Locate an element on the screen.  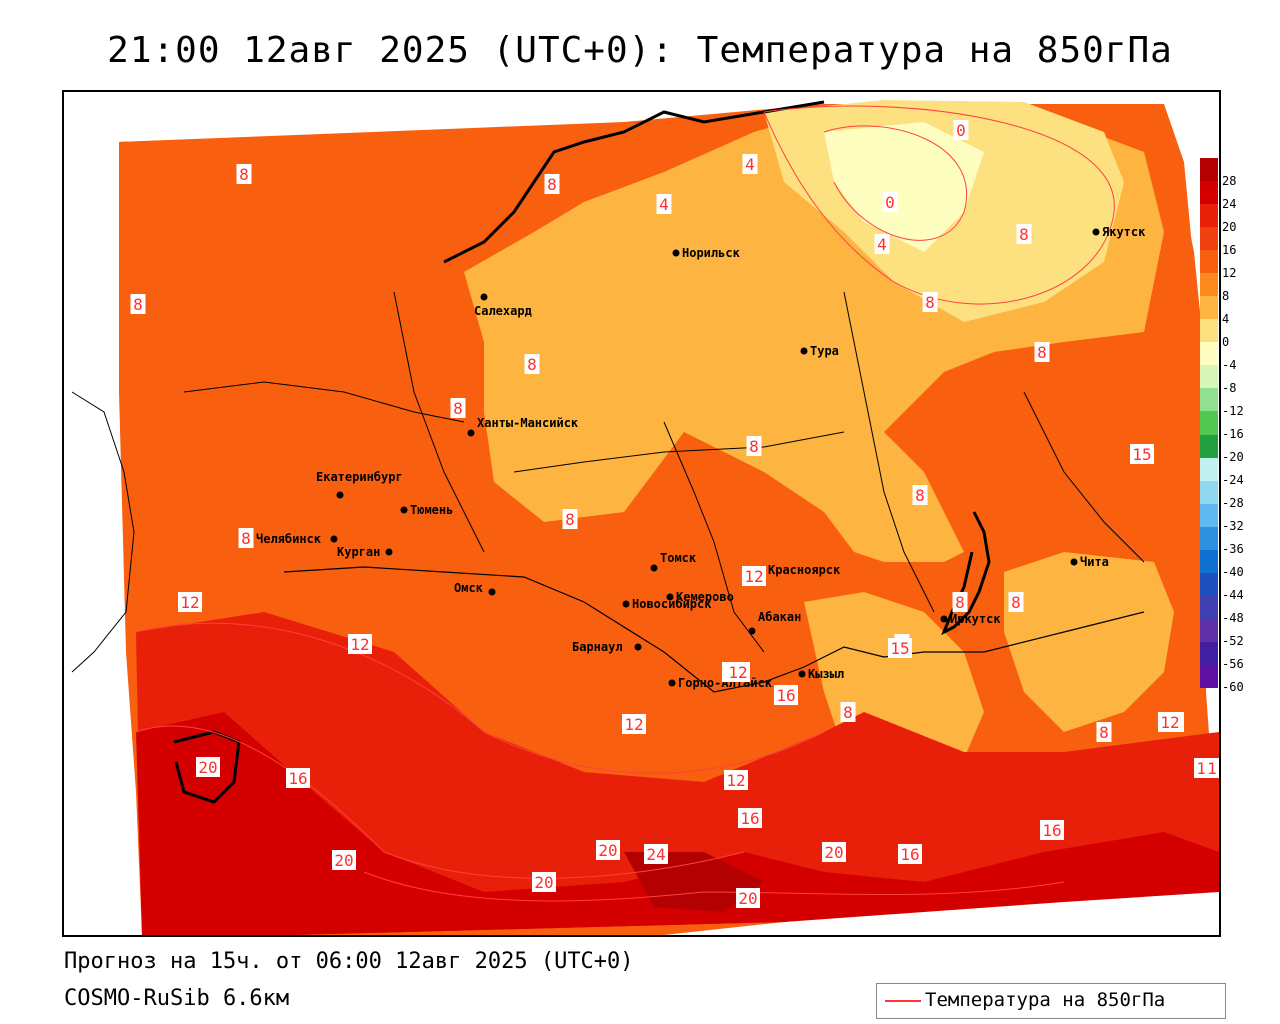
colorbar-tick-label: -8 is located at coordinates (1229, 387).